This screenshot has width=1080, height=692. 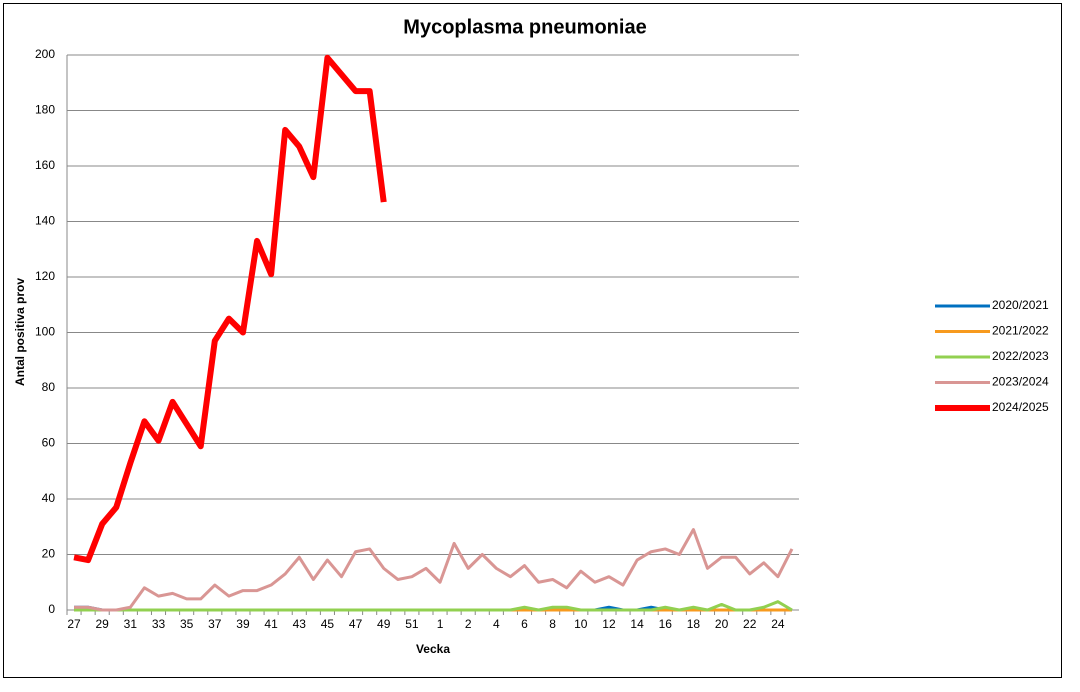 I want to click on x-tick-label: 41, so click(x=271, y=624).